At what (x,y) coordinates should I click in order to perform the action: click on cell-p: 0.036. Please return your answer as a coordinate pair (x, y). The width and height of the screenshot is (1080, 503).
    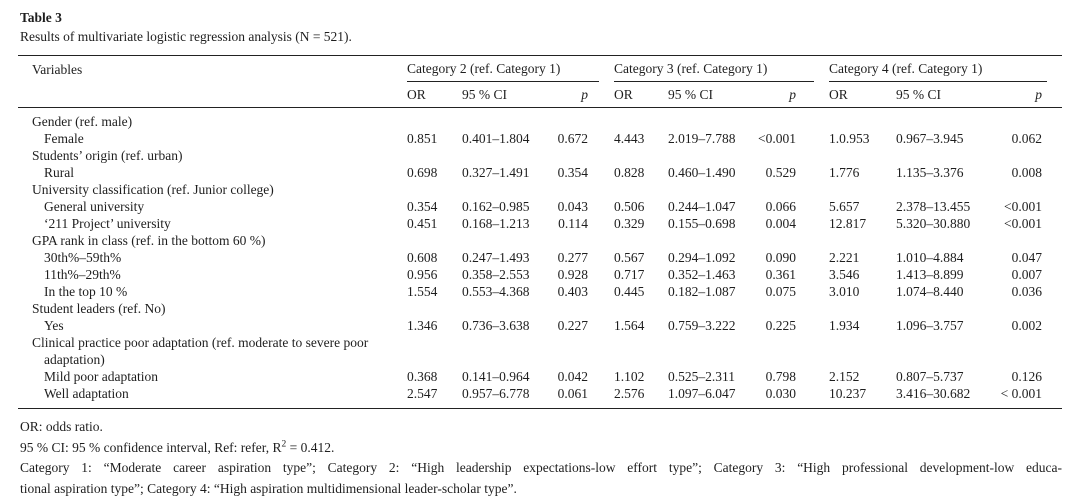
    Looking at the image, I should click on (1026, 291).